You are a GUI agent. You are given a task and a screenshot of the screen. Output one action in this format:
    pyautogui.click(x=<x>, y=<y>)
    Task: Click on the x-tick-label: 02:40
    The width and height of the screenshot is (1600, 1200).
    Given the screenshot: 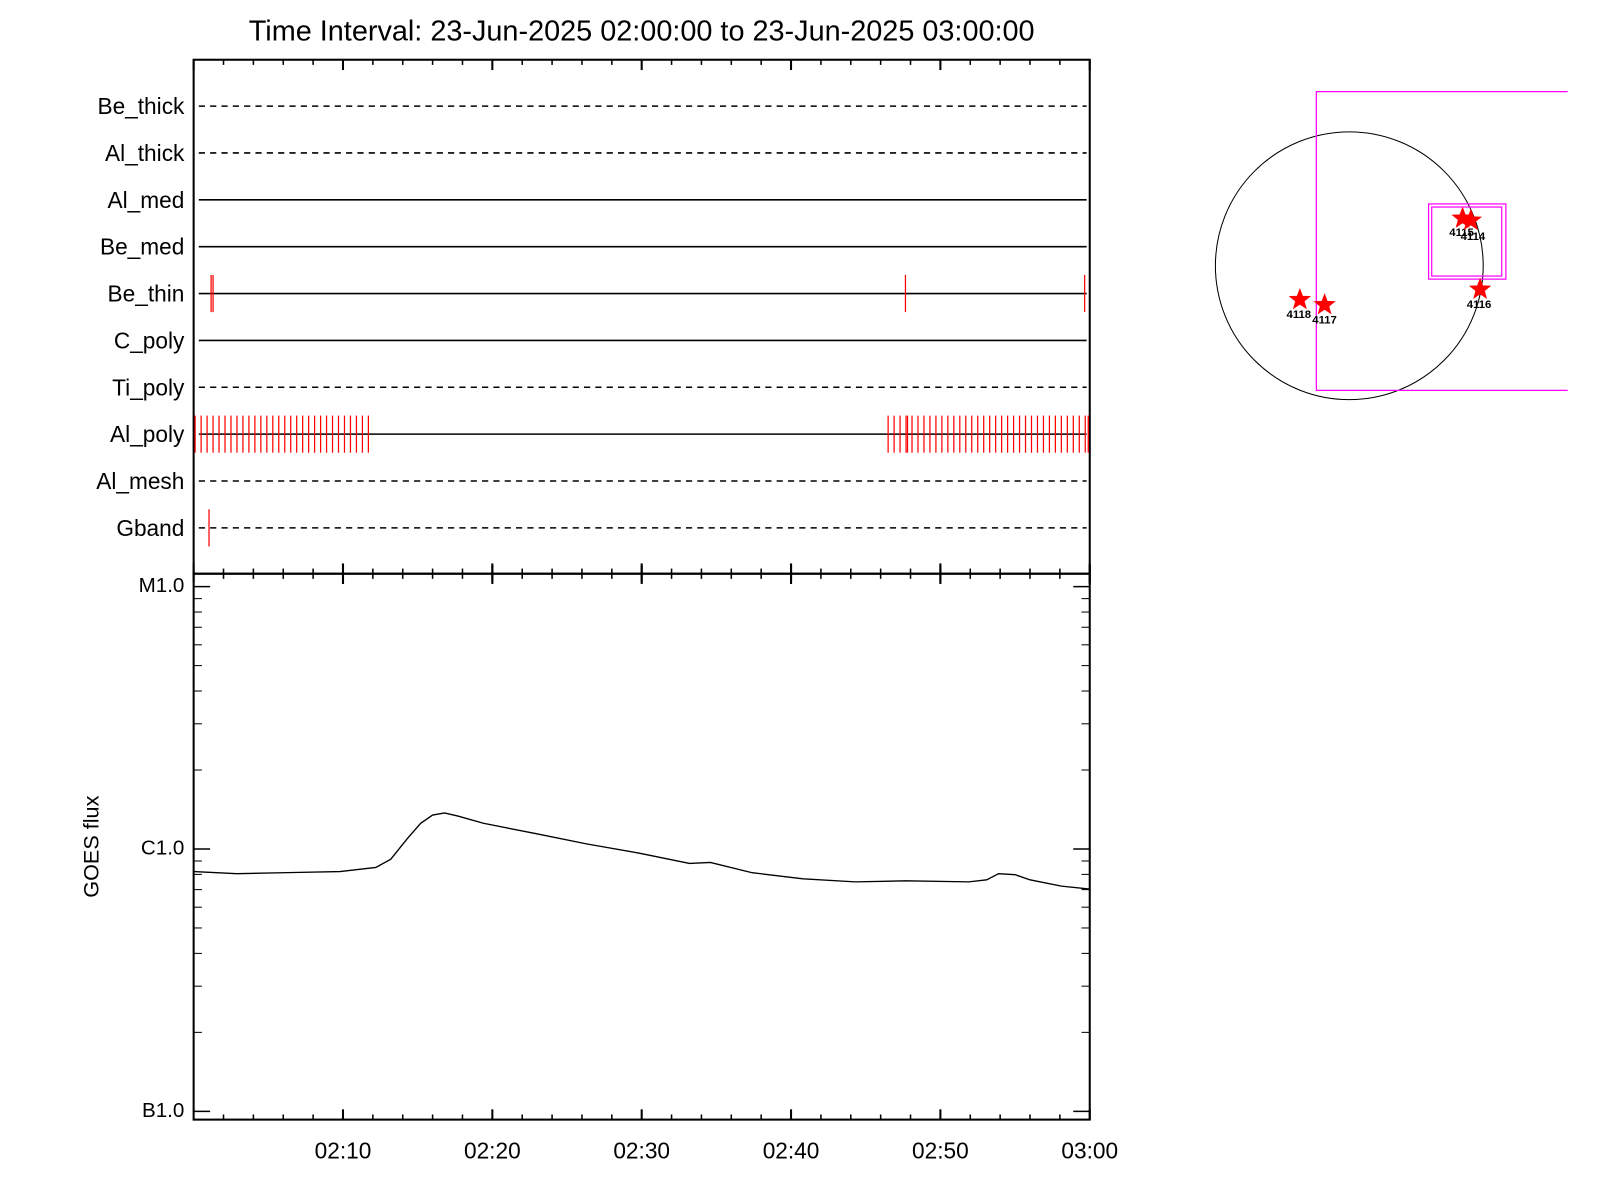 What is the action you would take?
    pyautogui.click(x=791, y=1151)
    